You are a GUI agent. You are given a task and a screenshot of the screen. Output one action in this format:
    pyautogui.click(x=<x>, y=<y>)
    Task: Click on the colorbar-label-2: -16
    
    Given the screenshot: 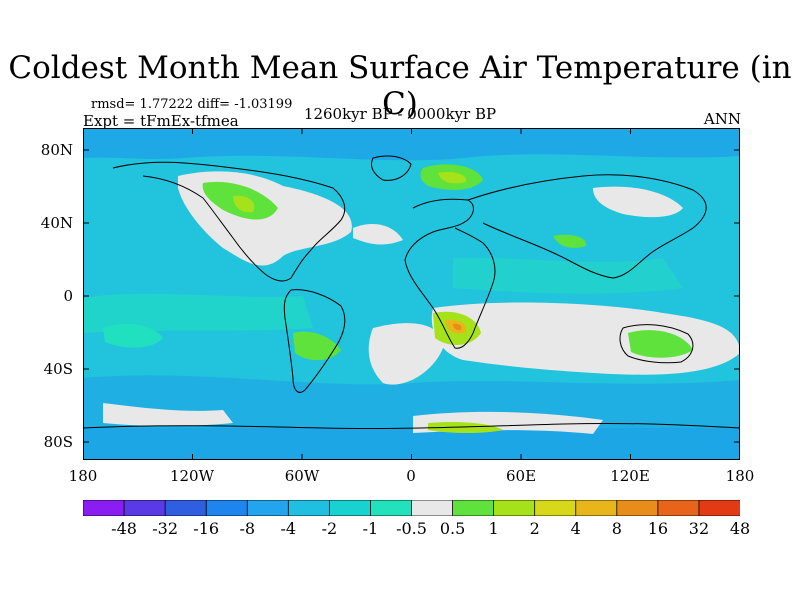 What is the action you would take?
    pyautogui.click(x=206, y=528)
    